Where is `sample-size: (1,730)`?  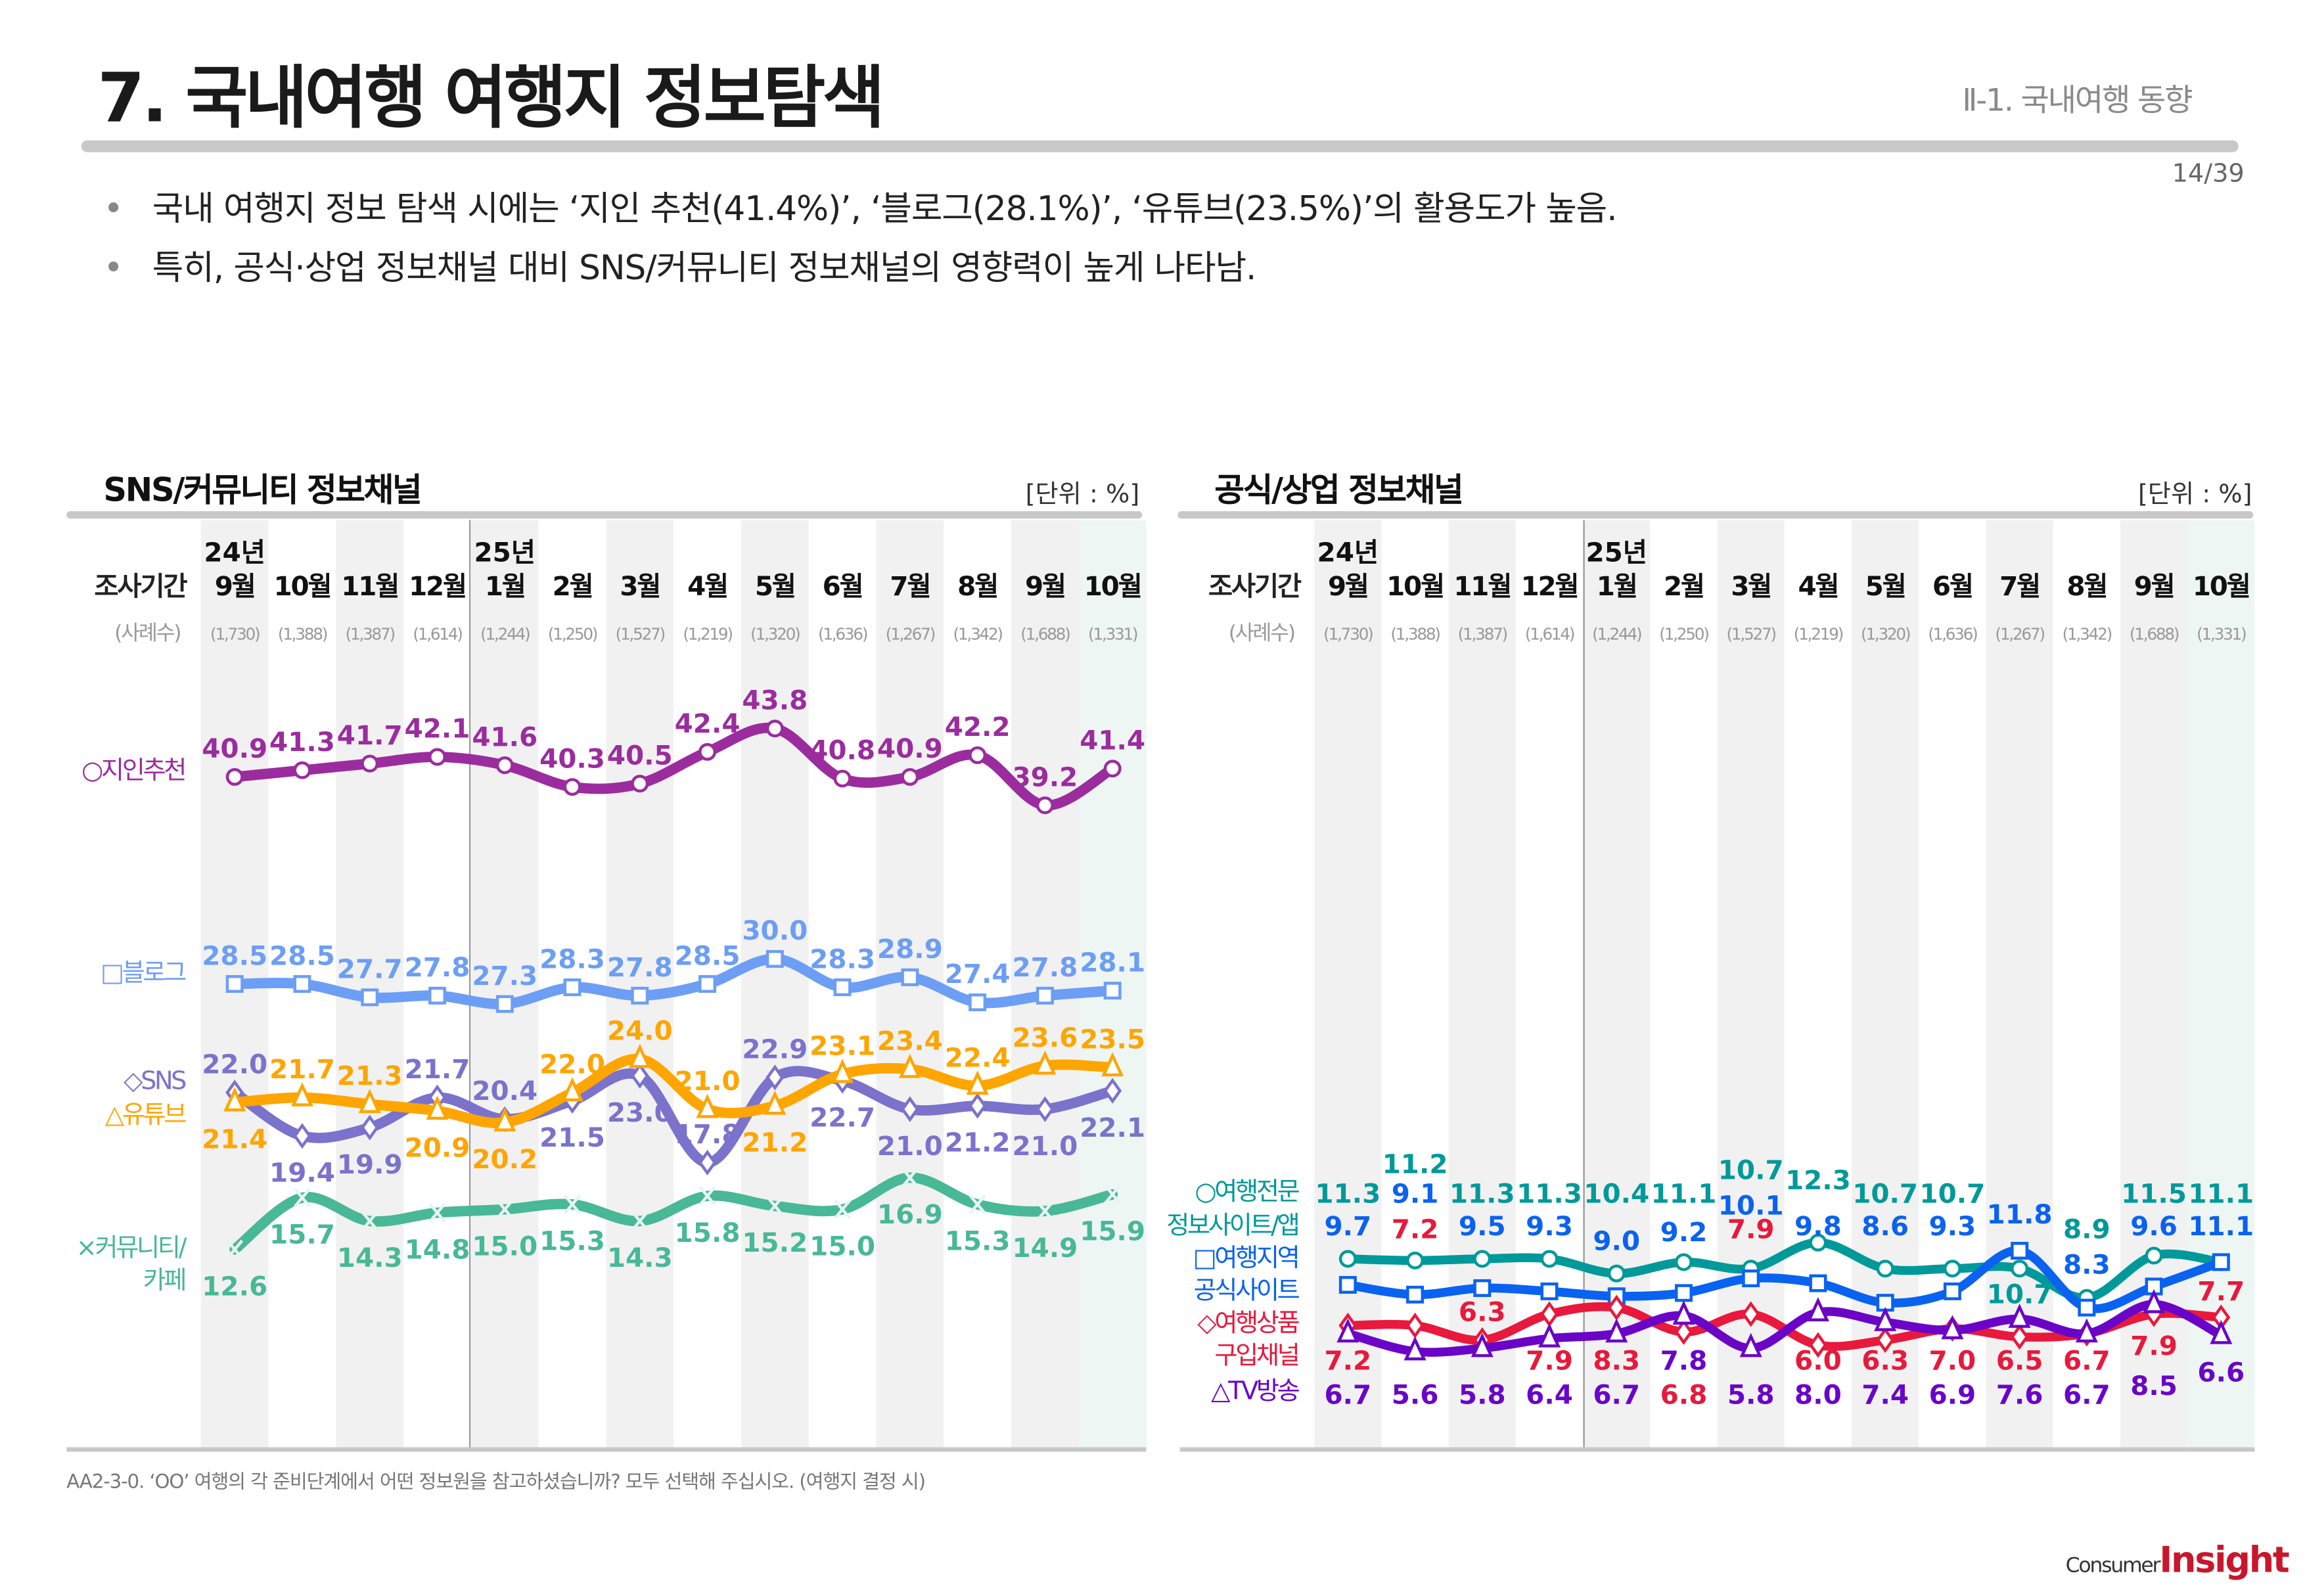 sample-size: (1,730) is located at coordinates (235, 634).